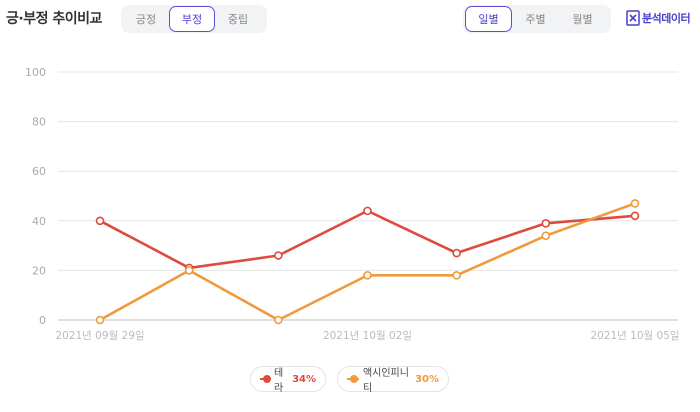 Image resolution: width=700 pixels, height=412 pixels. Describe the element at coordinates (146, 19) in the screenshot. I see `tab-positive: 긍정` at that location.